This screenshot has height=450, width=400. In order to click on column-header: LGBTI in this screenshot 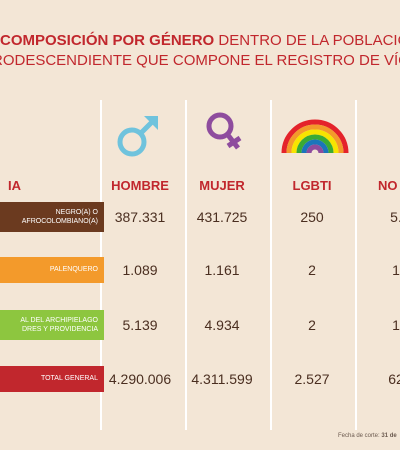, I will do `click(312, 185)`.